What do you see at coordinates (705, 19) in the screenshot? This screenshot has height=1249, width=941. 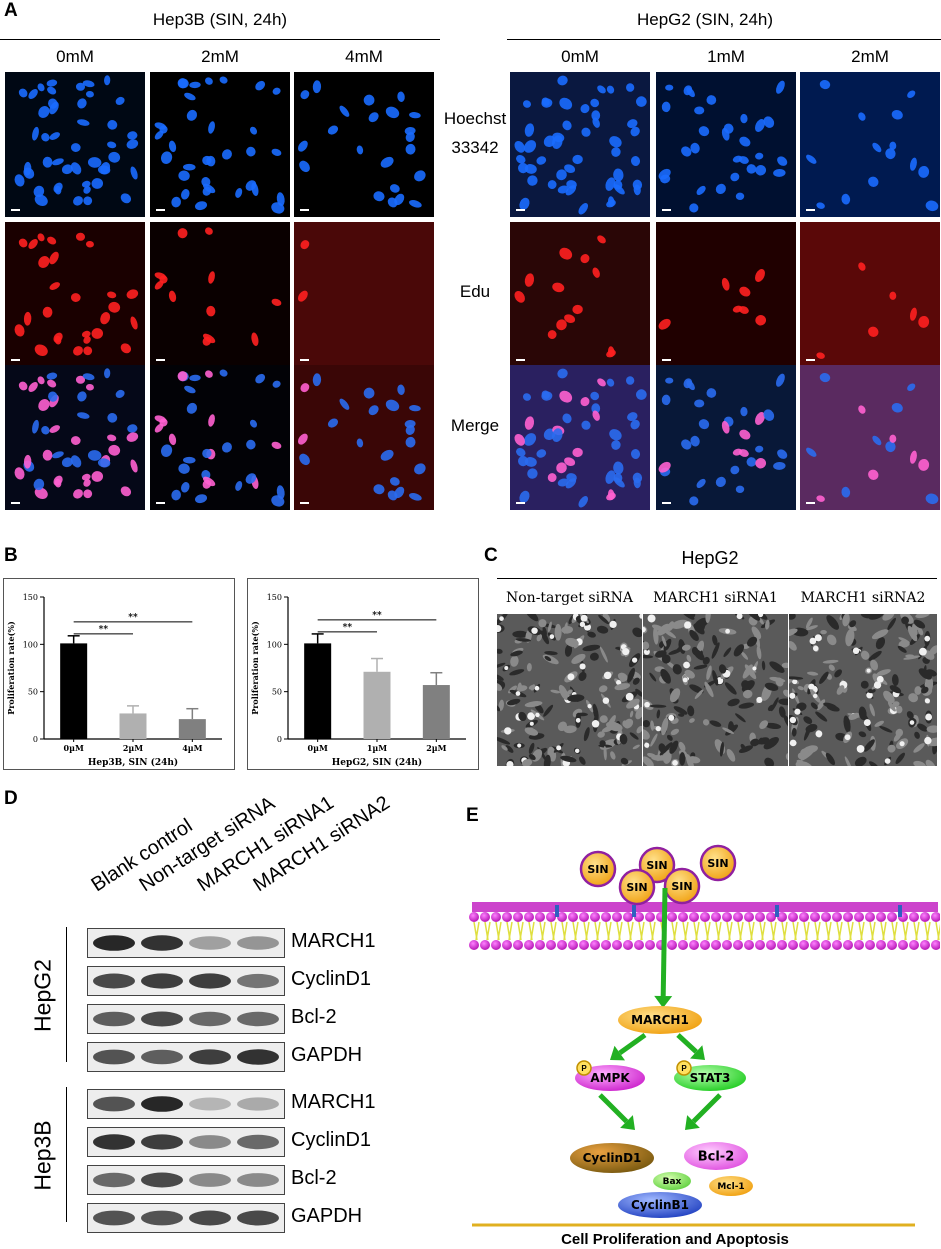 I see `hepg2-title: HepG2 (SIN, 24h)` at bounding box center [705, 19].